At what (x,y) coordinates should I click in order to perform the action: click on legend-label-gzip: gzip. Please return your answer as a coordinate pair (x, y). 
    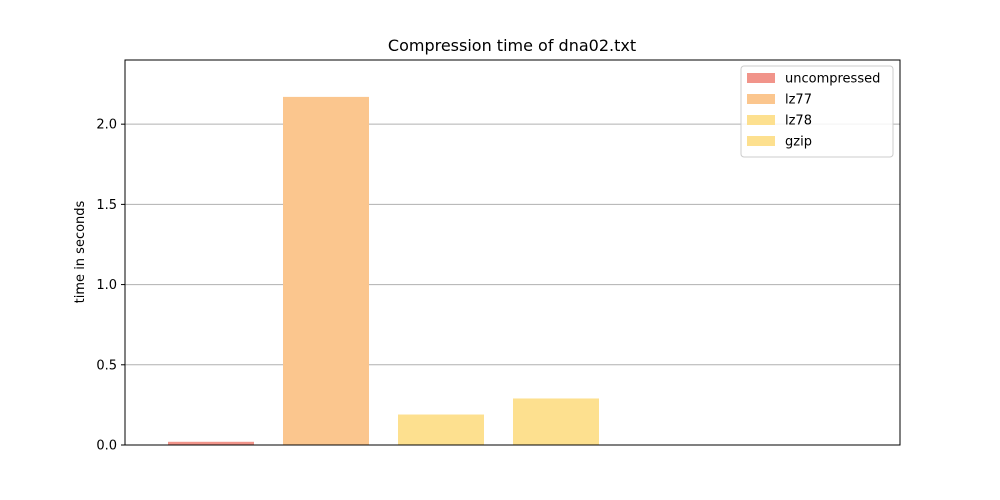
    Looking at the image, I should click on (798, 142).